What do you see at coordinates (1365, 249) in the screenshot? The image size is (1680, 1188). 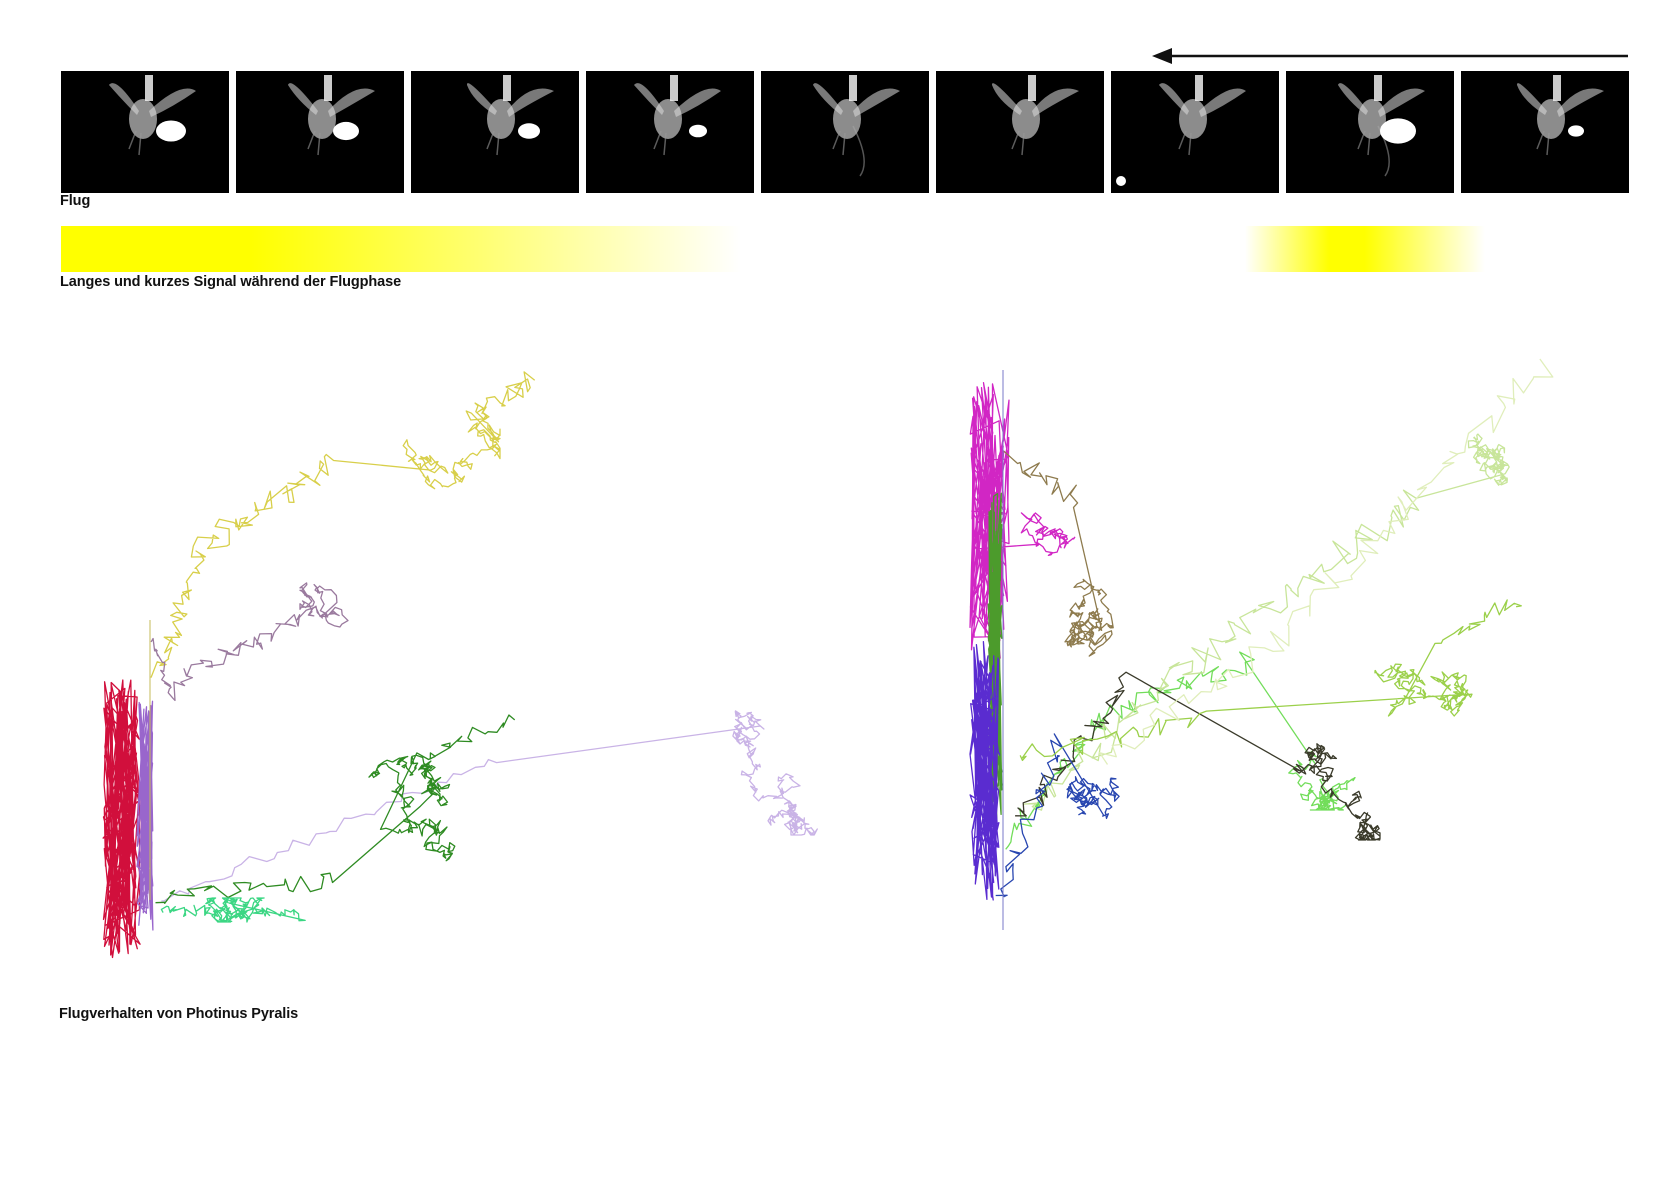 I see `short-signal-bar` at bounding box center [1365, 249].